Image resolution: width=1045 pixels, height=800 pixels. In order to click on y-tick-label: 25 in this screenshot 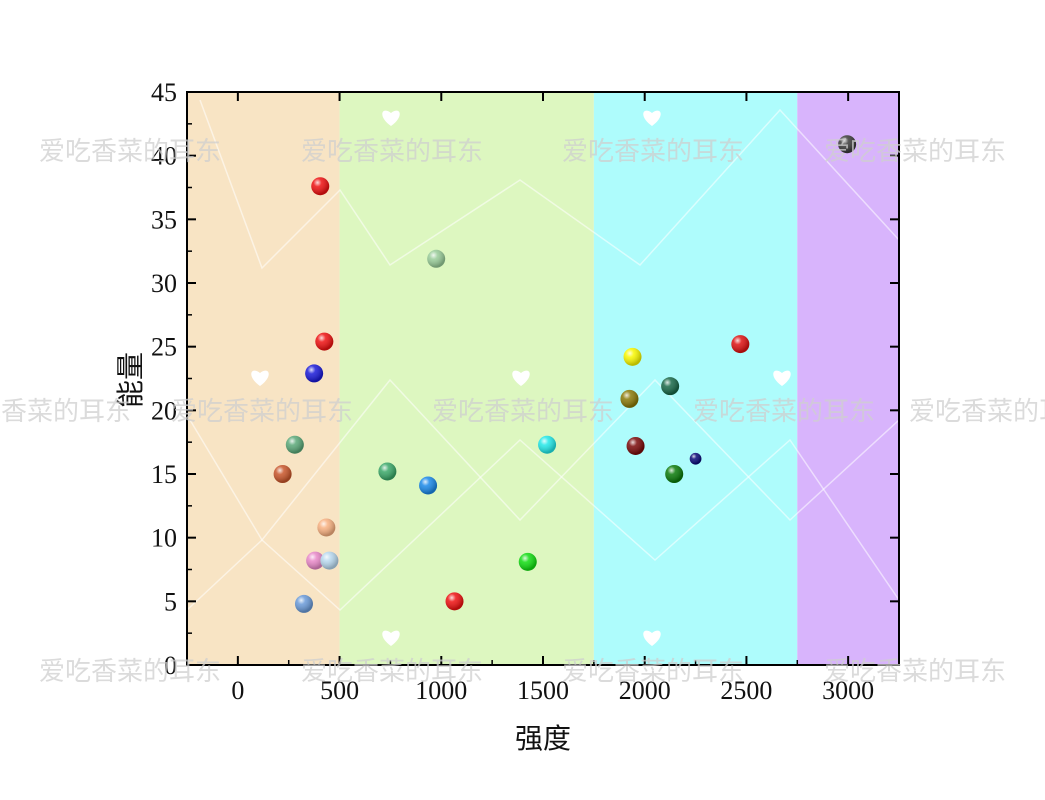, I will do `click(164, 347)`.